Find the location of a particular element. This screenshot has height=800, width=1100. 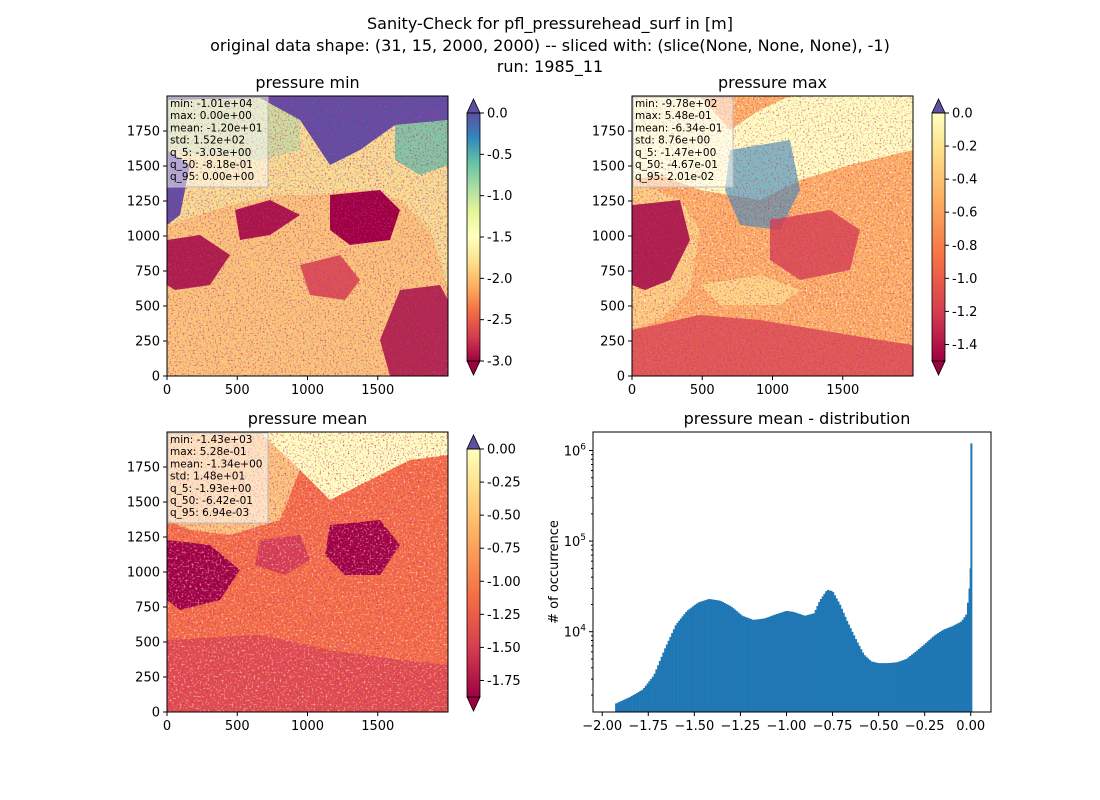

y-axis: 0 250 500 750 1000 1250 1500 1750 is located at coordinates (147, 591).